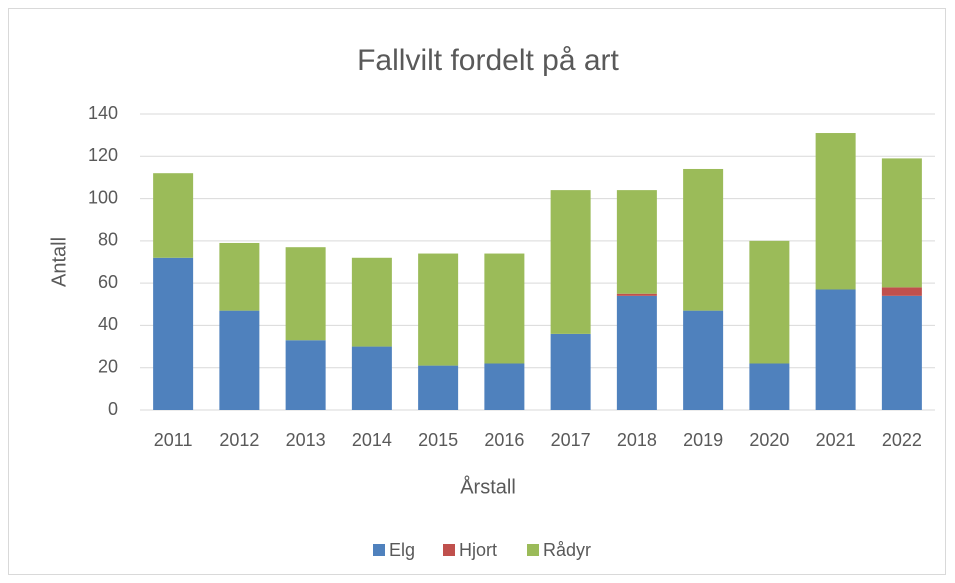 This screenshot has height=583, width=955. What do you see at coordinates (108, 366) in the screenshot?
I see `y-tick-label: 20` at bounding box center [108, 366].